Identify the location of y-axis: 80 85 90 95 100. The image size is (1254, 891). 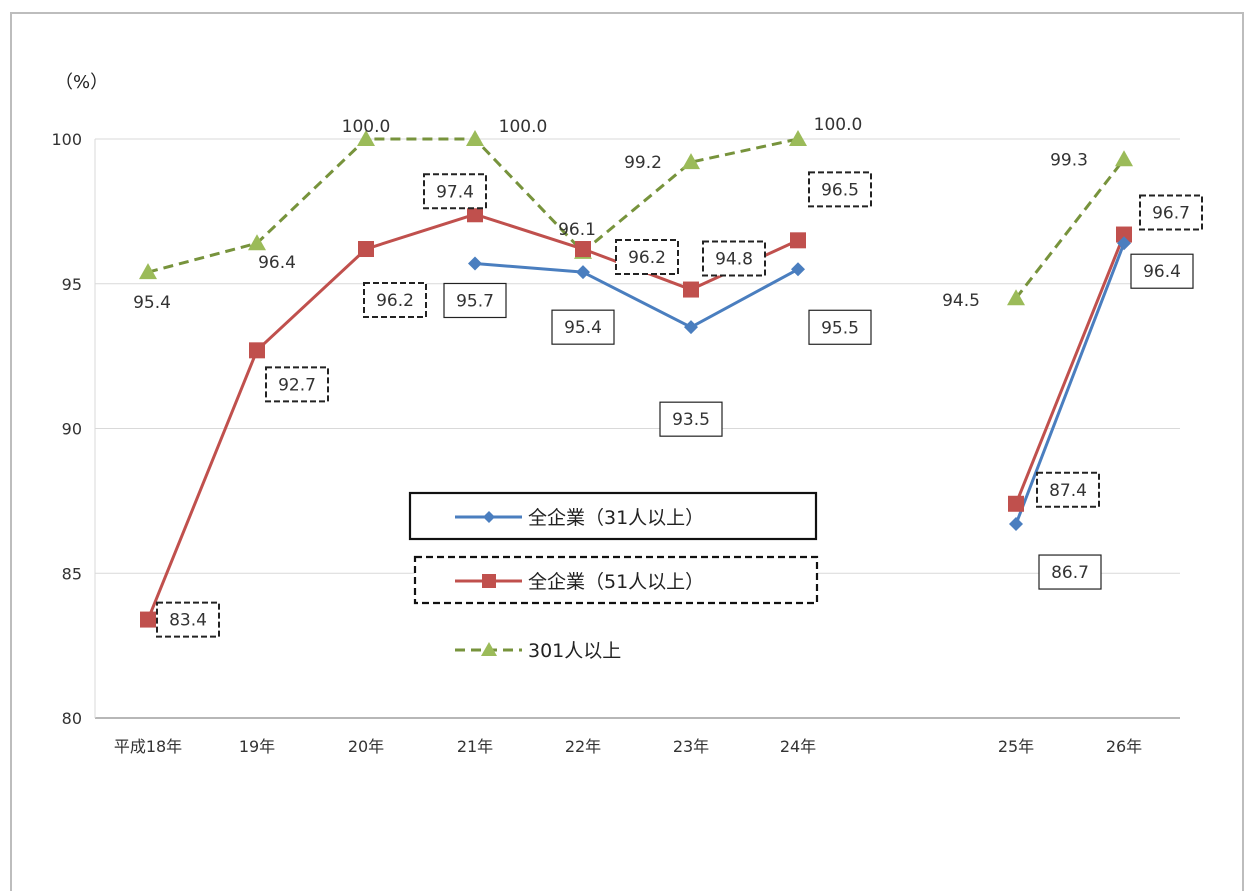
(73, 429).